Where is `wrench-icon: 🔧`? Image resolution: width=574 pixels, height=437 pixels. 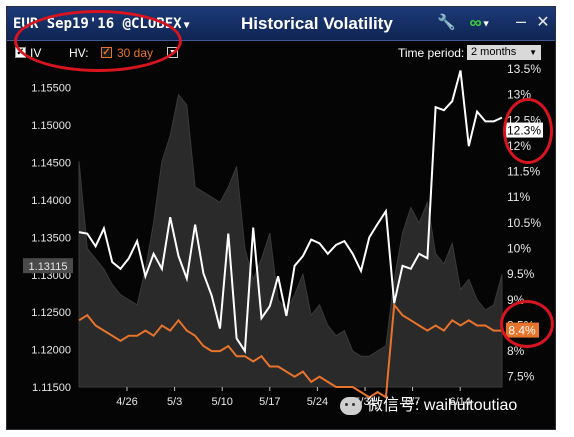 wrench-icon: 🔧 is located at coordinates (446, 22).